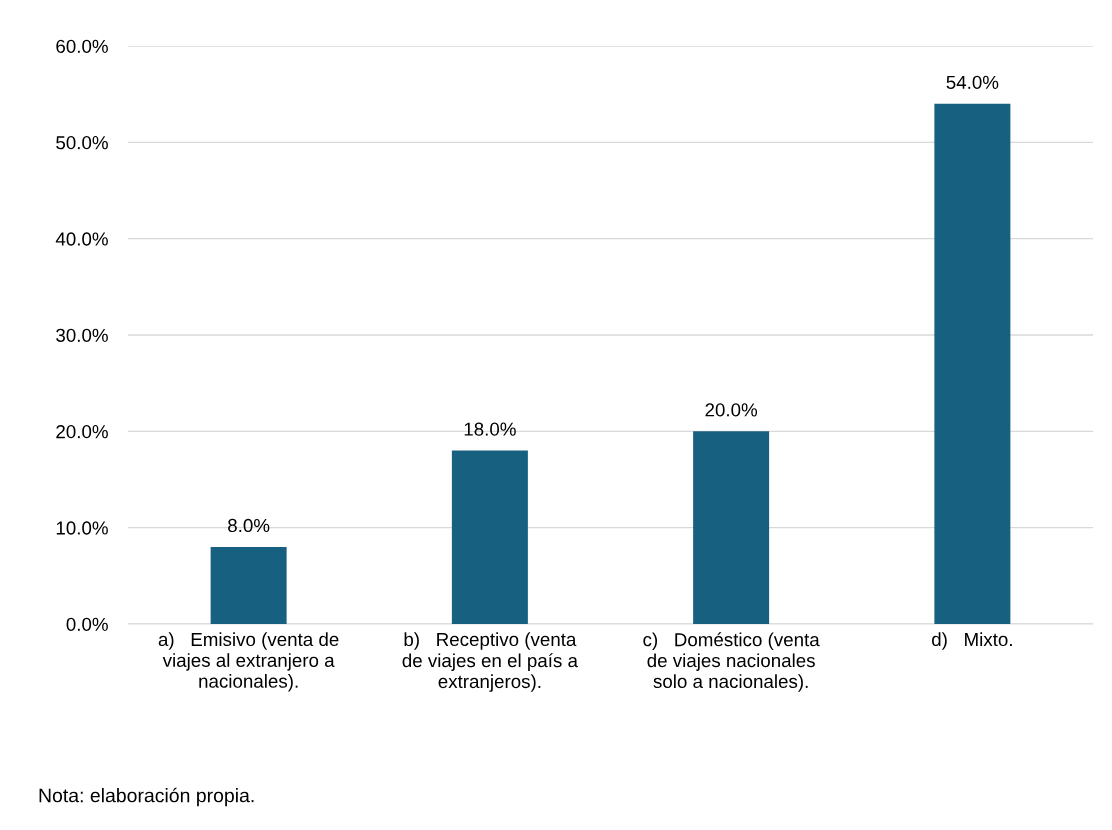  I want to click on data-label: 54.0%, so click(972, 82).